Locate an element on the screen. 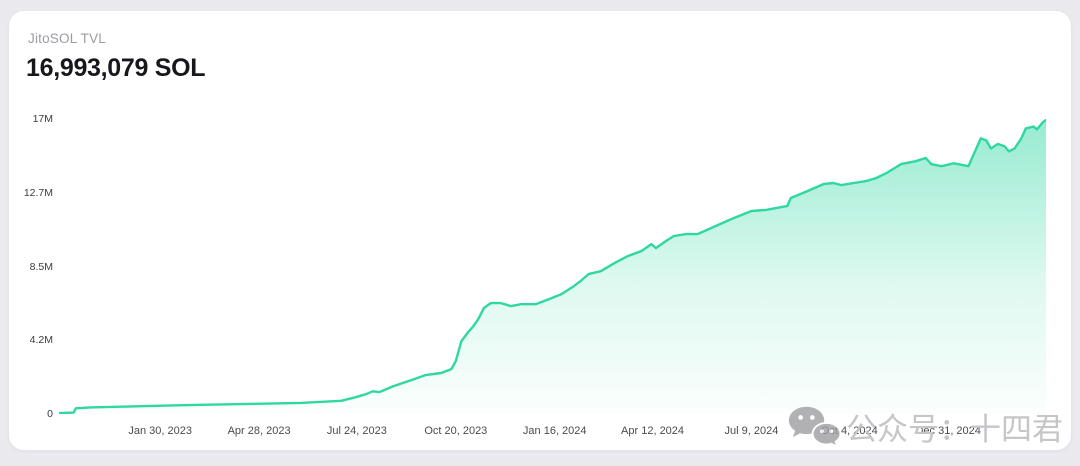 Image resolution: width=1080 pixels, height=466 pixels. x-tick-label: Dec 31, 2024 is located at coordinates (948, 431).